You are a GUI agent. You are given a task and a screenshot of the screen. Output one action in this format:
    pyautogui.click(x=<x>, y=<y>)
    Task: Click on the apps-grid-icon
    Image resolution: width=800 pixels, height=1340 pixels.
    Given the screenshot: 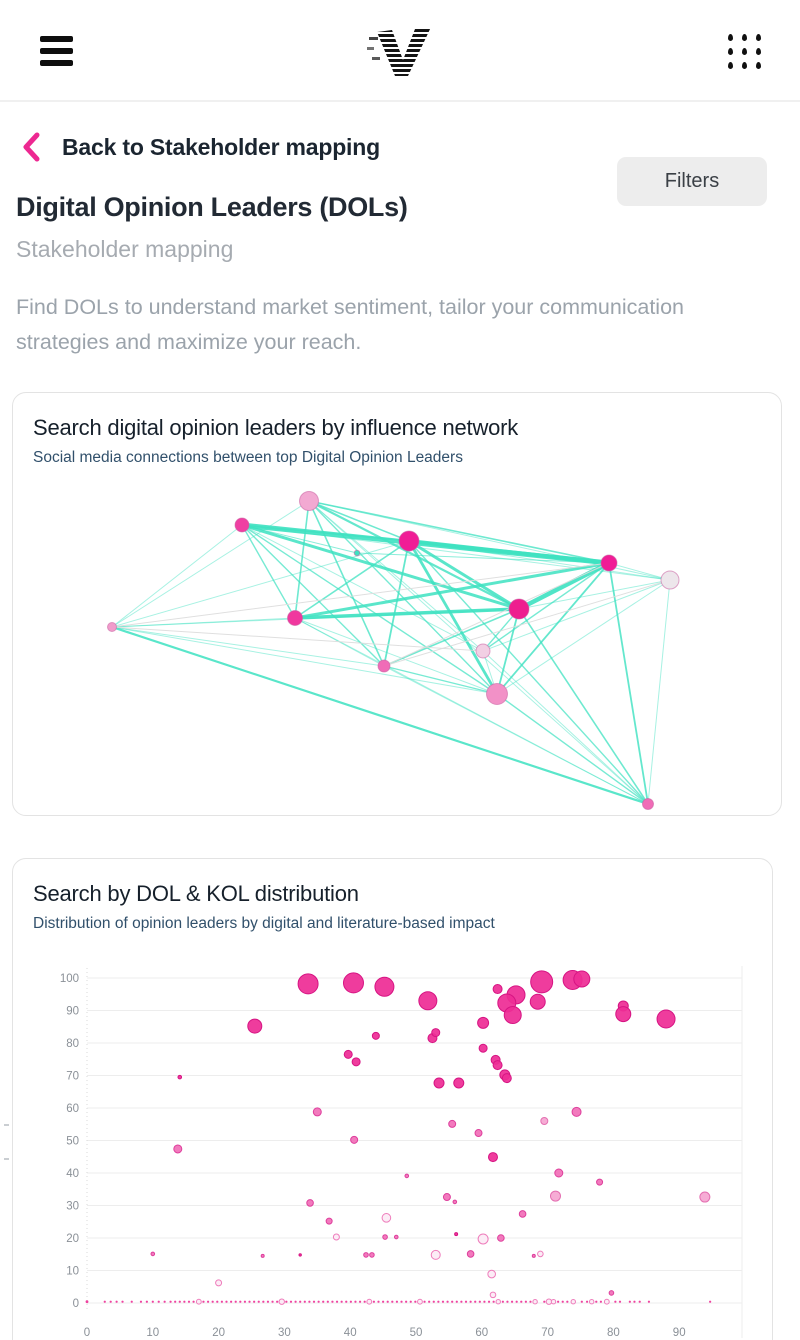 What is the action you would take?
    pyautogui.click(x=744, y=51)
    